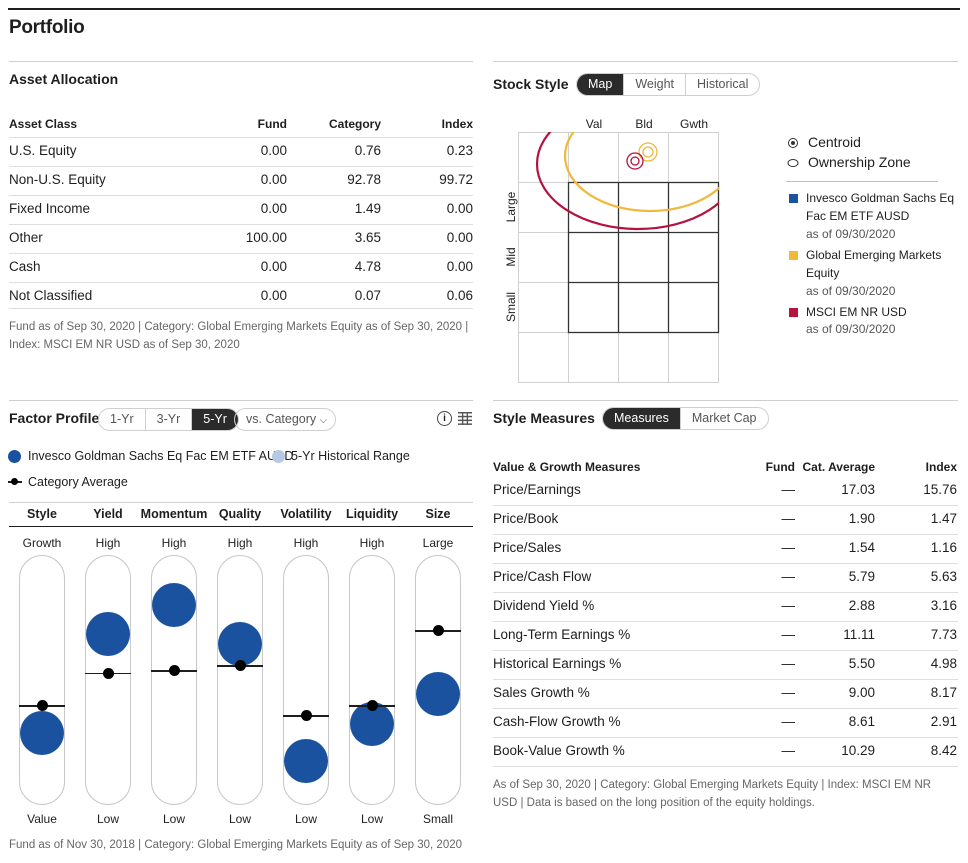  I want to click on factor-header-rule, so click(241, 526).